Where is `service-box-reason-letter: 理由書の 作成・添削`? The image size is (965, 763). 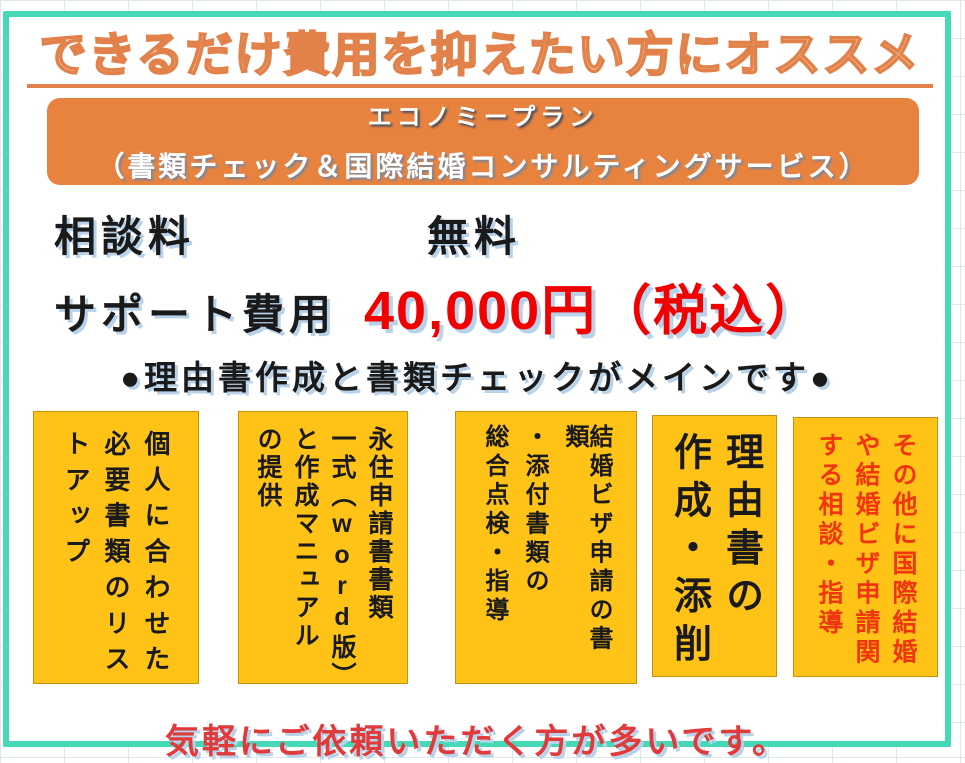 service-box-reason-letter: 理由書の 作成・添削 is located at coordinates (714, 545).